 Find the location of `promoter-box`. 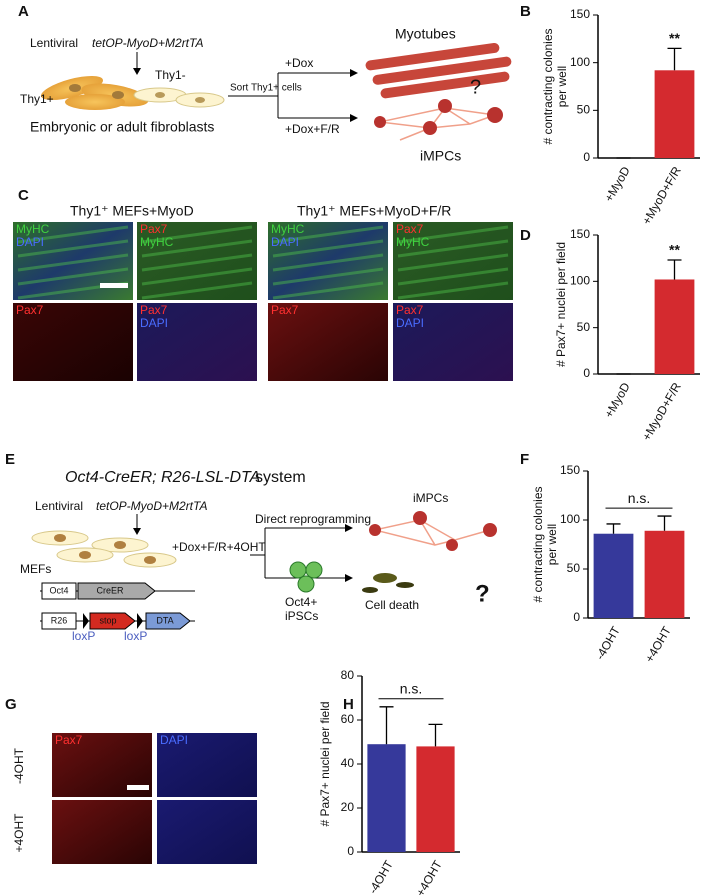

promoter-box is located at coordinates (59, 621).